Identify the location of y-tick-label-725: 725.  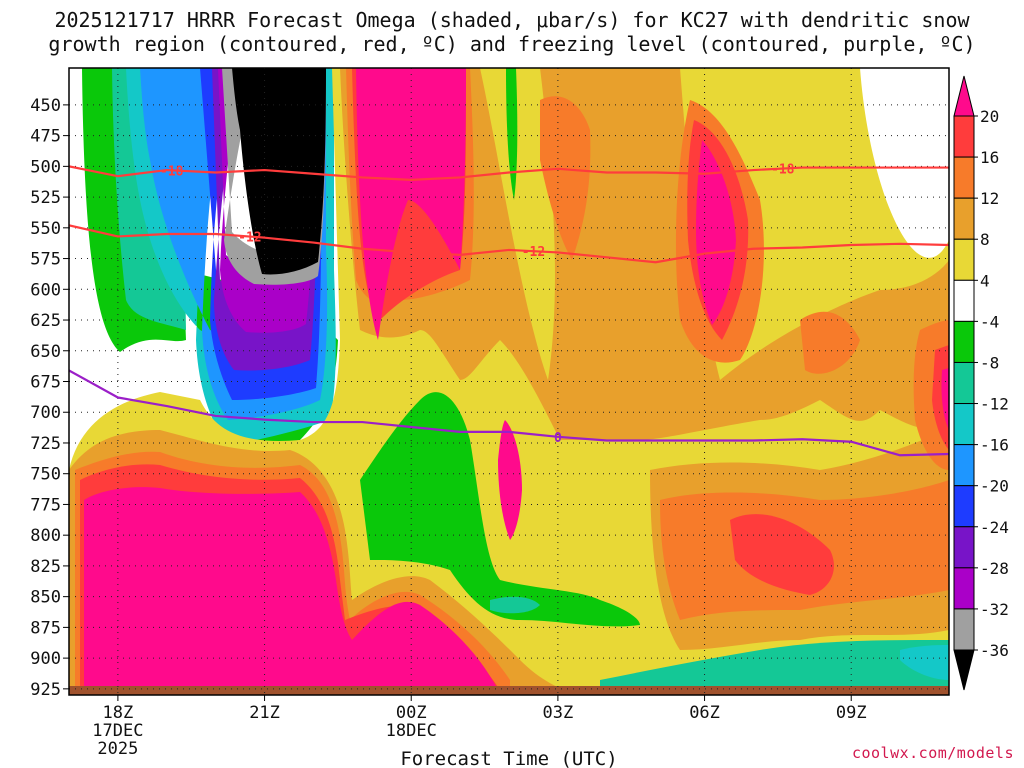
(45, 444).